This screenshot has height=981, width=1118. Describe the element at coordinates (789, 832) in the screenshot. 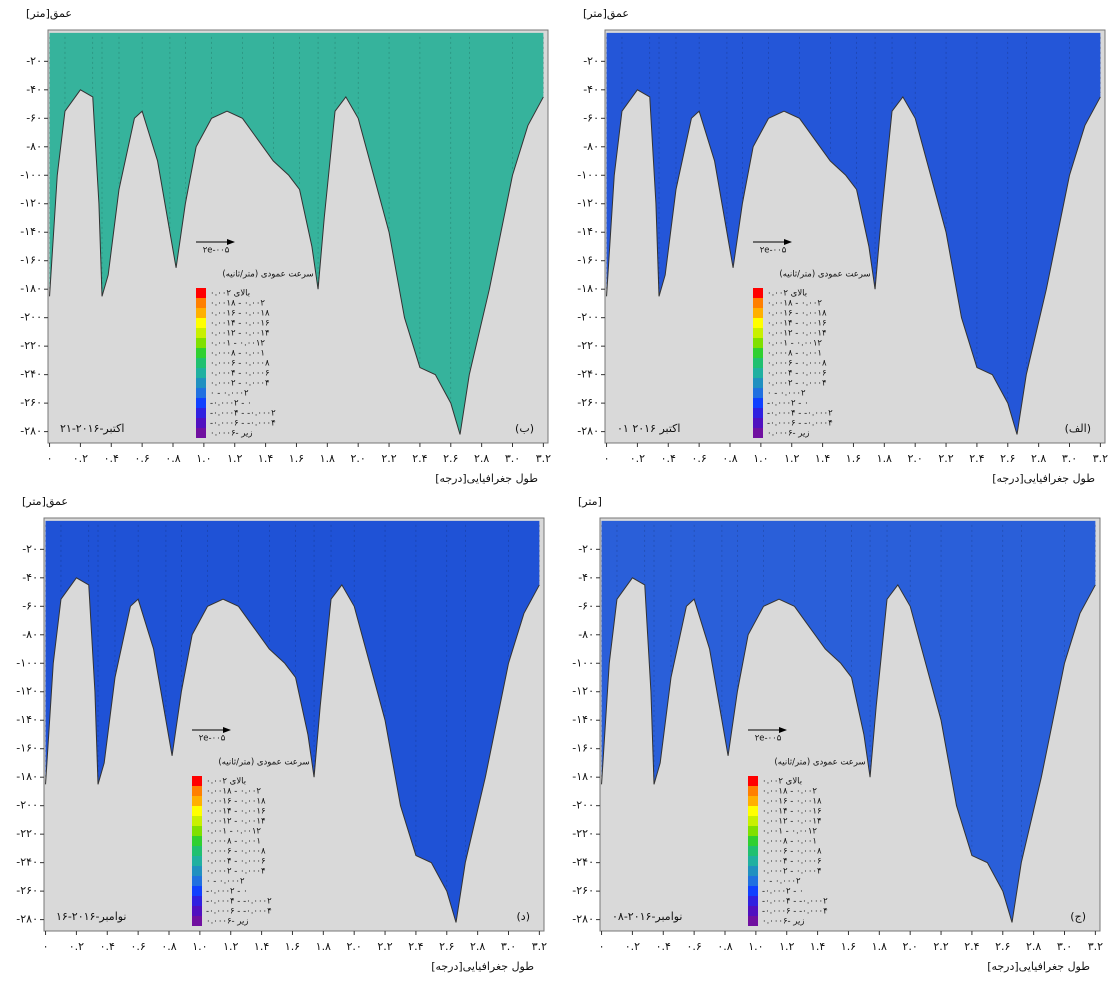

I see `legend-label: ۰.۰۰۱ - ۰.۰۰۱۲` at that location.